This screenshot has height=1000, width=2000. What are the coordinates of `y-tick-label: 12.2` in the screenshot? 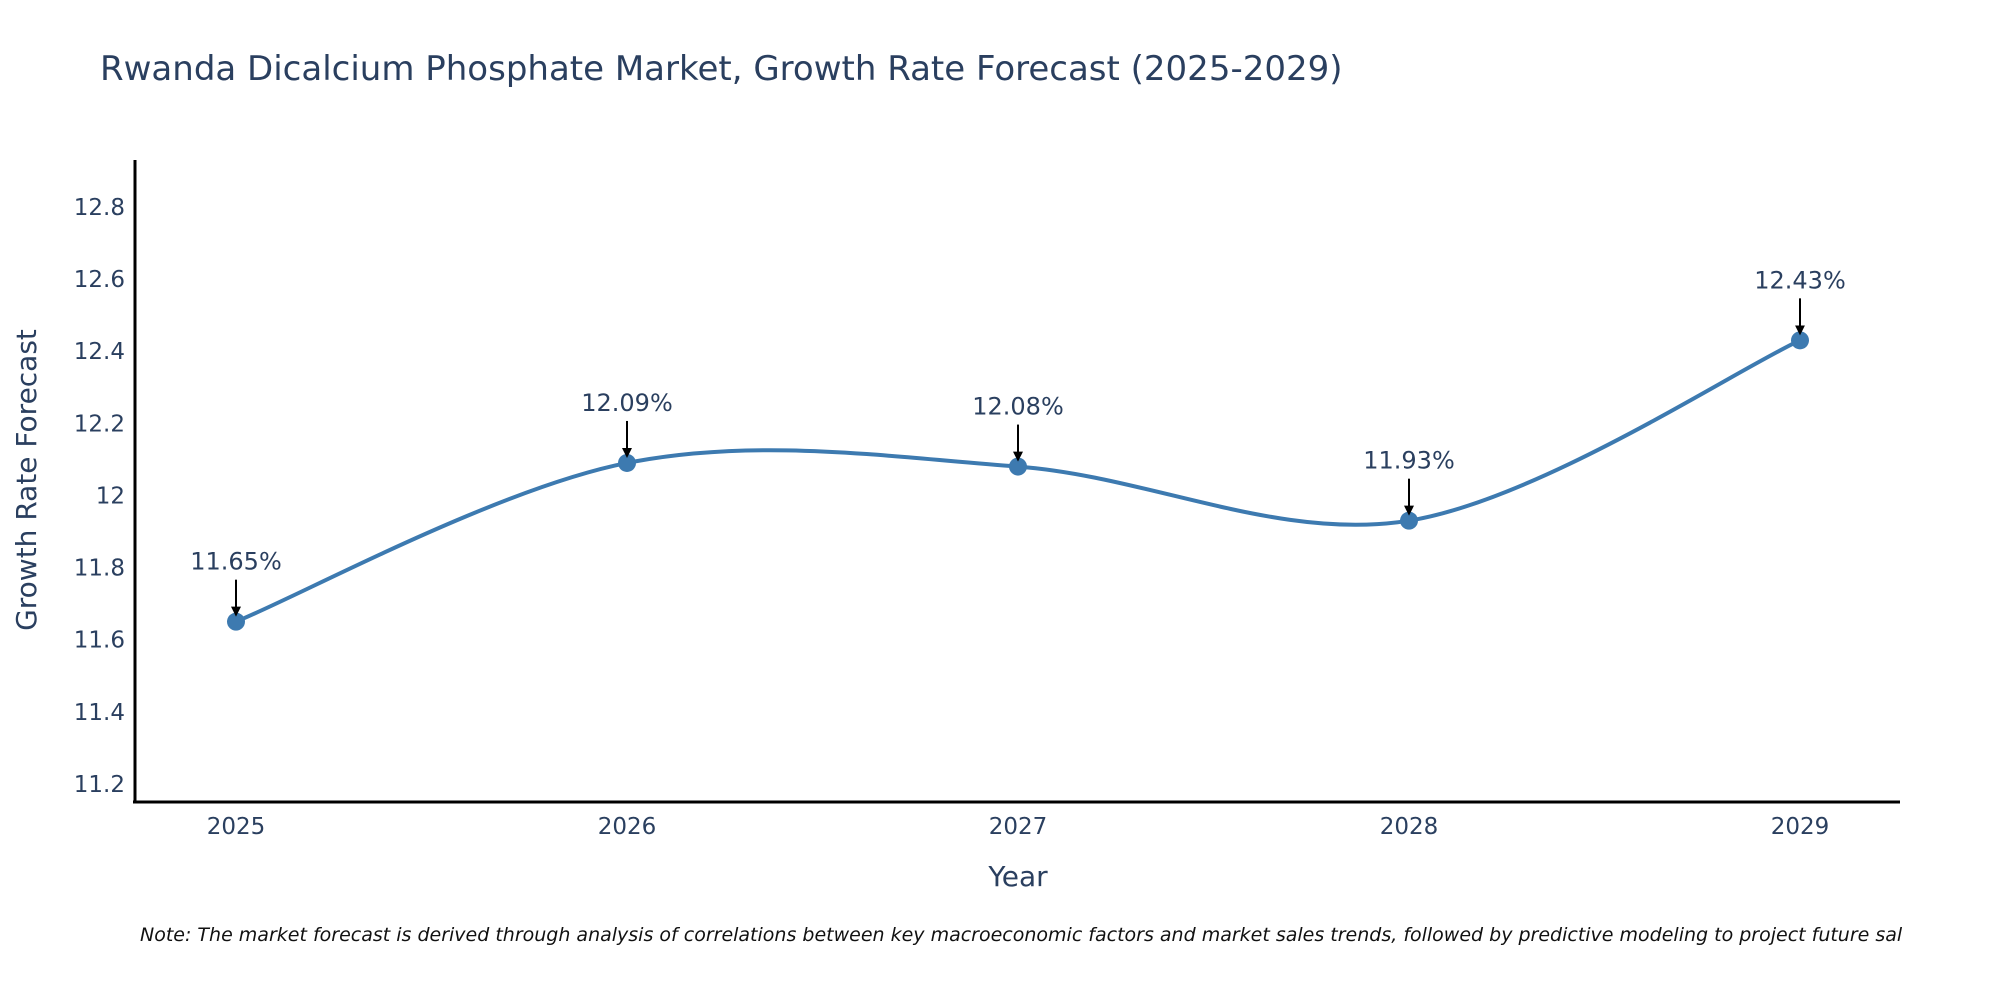 It's located at (99, 424).